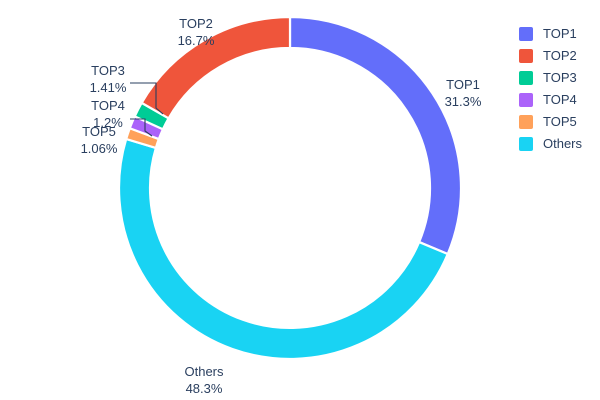  I want to click on legend-label-top4: TOP4, so click(560, 99).